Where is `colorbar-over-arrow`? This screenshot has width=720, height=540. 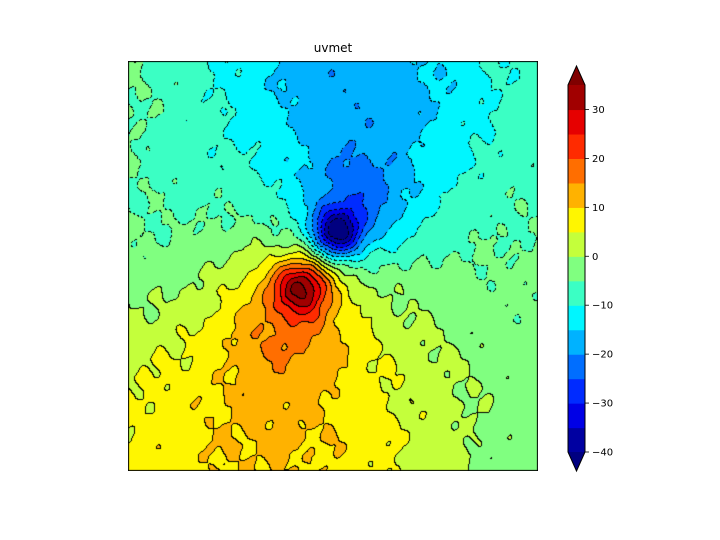
colorbar-over-arrow is located at coordinates (576, 75).